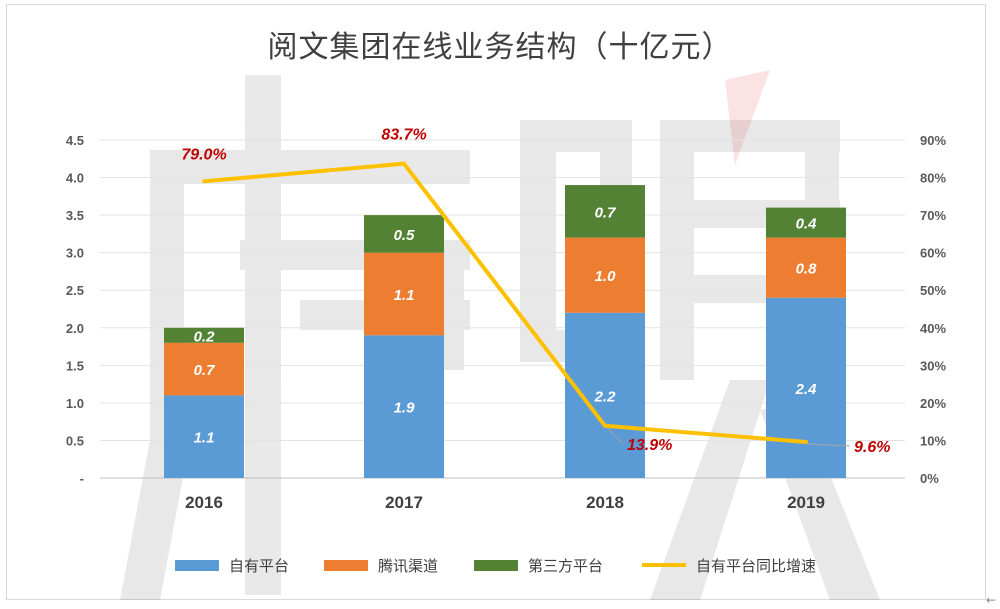 The image size is (1000, 609). What do you see at coordinates (933, 440) in the screenshot?
I see `y-right-tick-label: 10%` at bounding box center [933, 440].